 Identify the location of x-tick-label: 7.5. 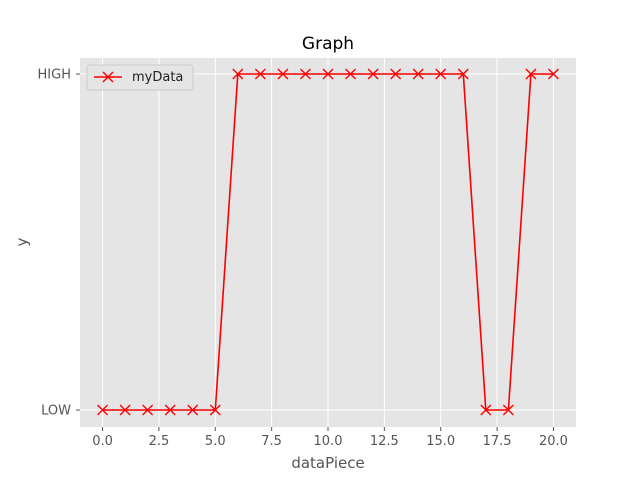
(271, 441).